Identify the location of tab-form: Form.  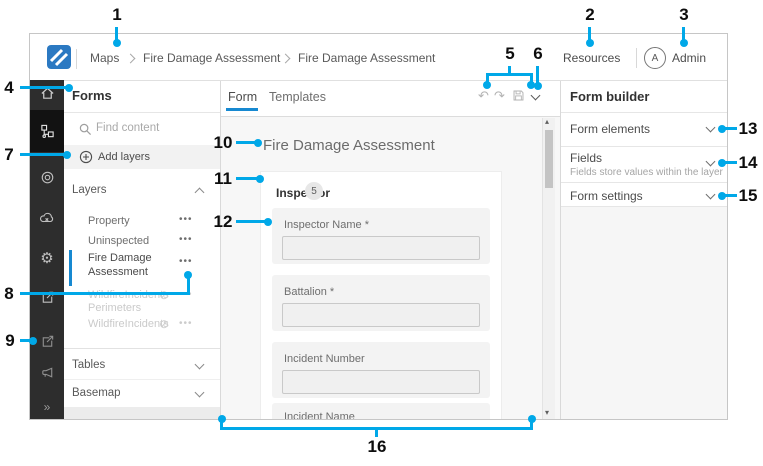
(243, 97).